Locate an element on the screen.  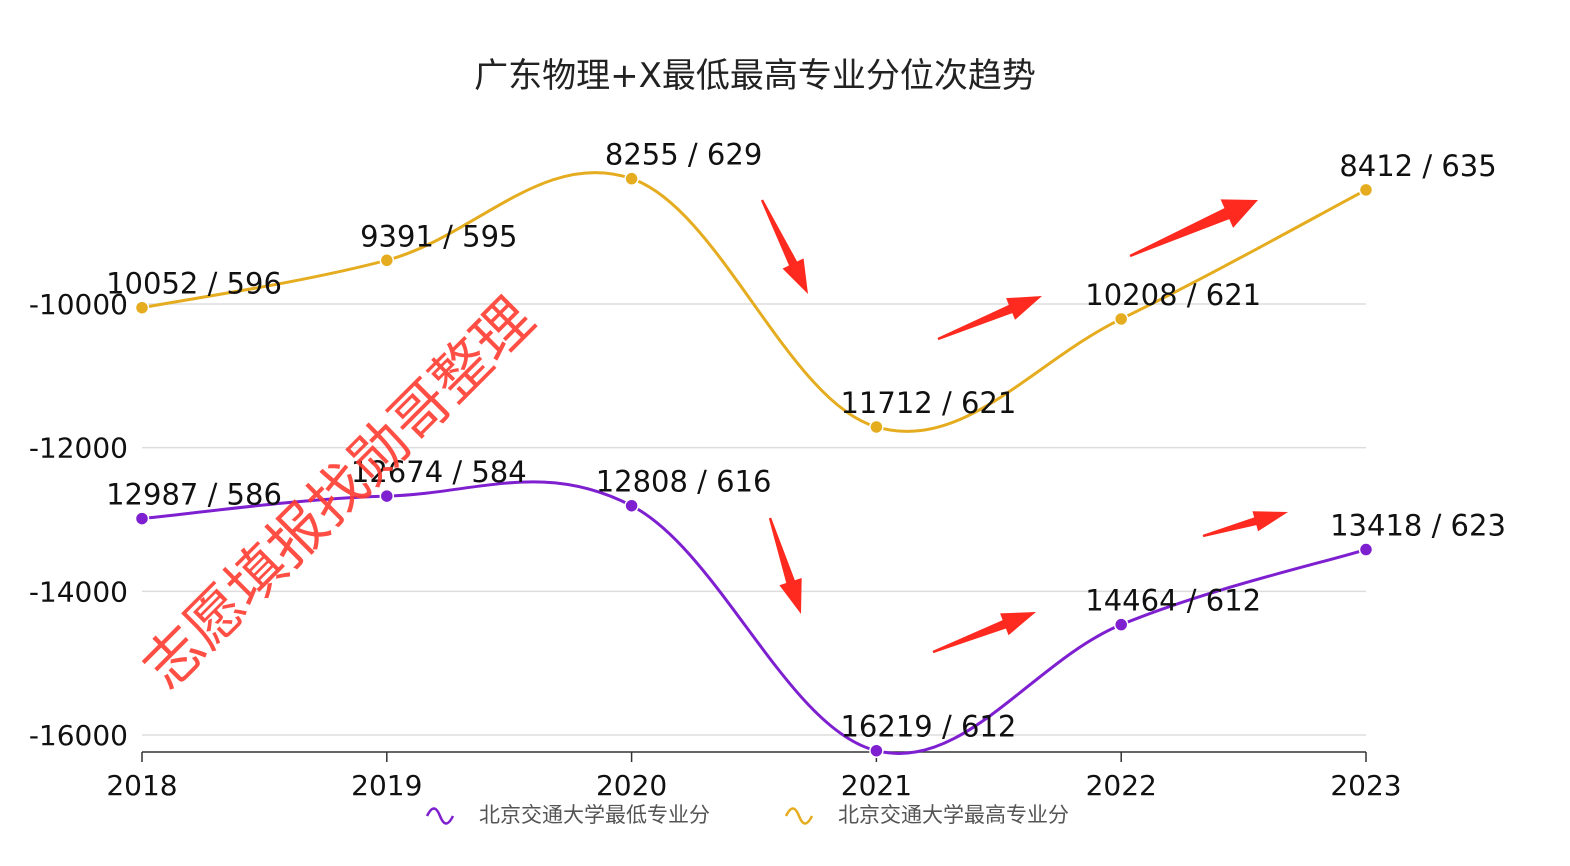
x-tick-label: 2023 is located at coordinates (1365, 785).